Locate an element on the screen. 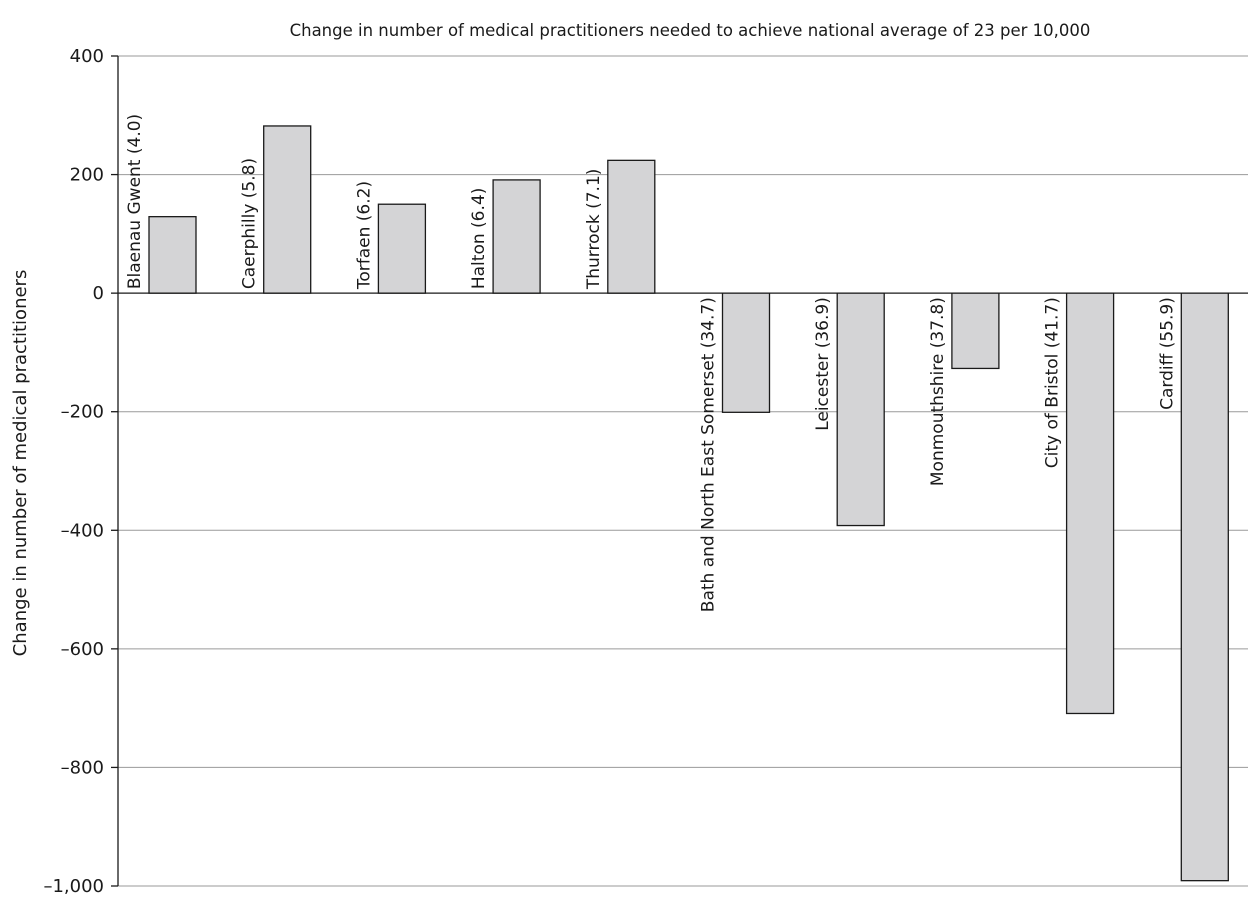  y-tick-label: 200 is located at coordinates (87, 175).